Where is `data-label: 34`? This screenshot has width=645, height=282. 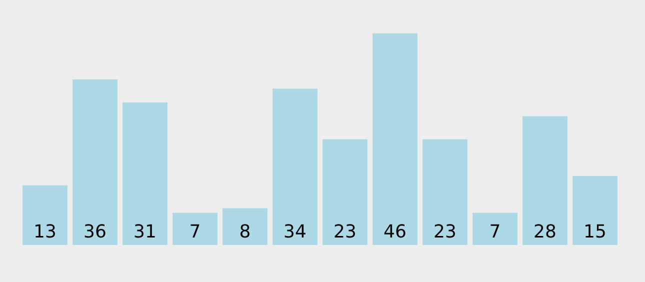
data-label: 34 is located at coordinates (295, 232).